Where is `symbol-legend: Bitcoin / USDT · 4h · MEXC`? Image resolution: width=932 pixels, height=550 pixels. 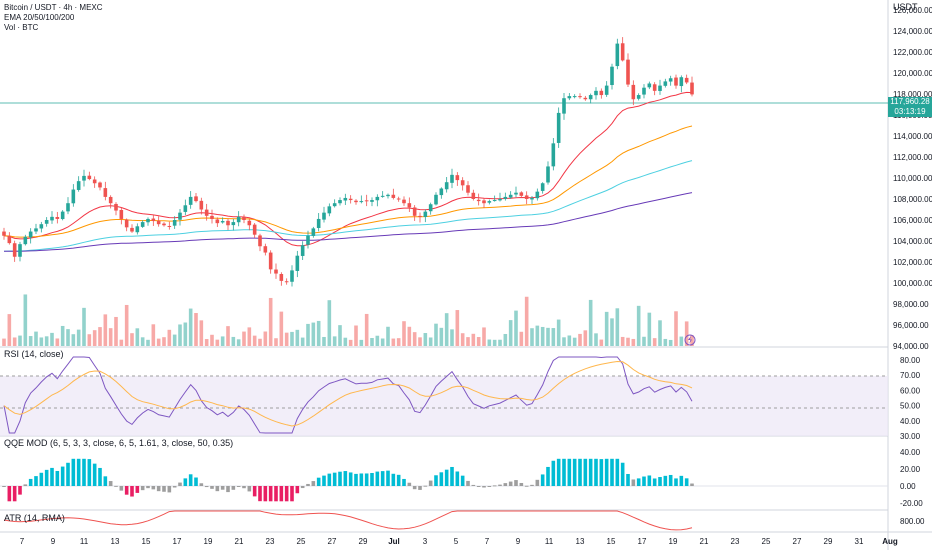 symbol-legend: Bitcoin / USDT · 4h · MEXC is located at coordinates (53, 7).